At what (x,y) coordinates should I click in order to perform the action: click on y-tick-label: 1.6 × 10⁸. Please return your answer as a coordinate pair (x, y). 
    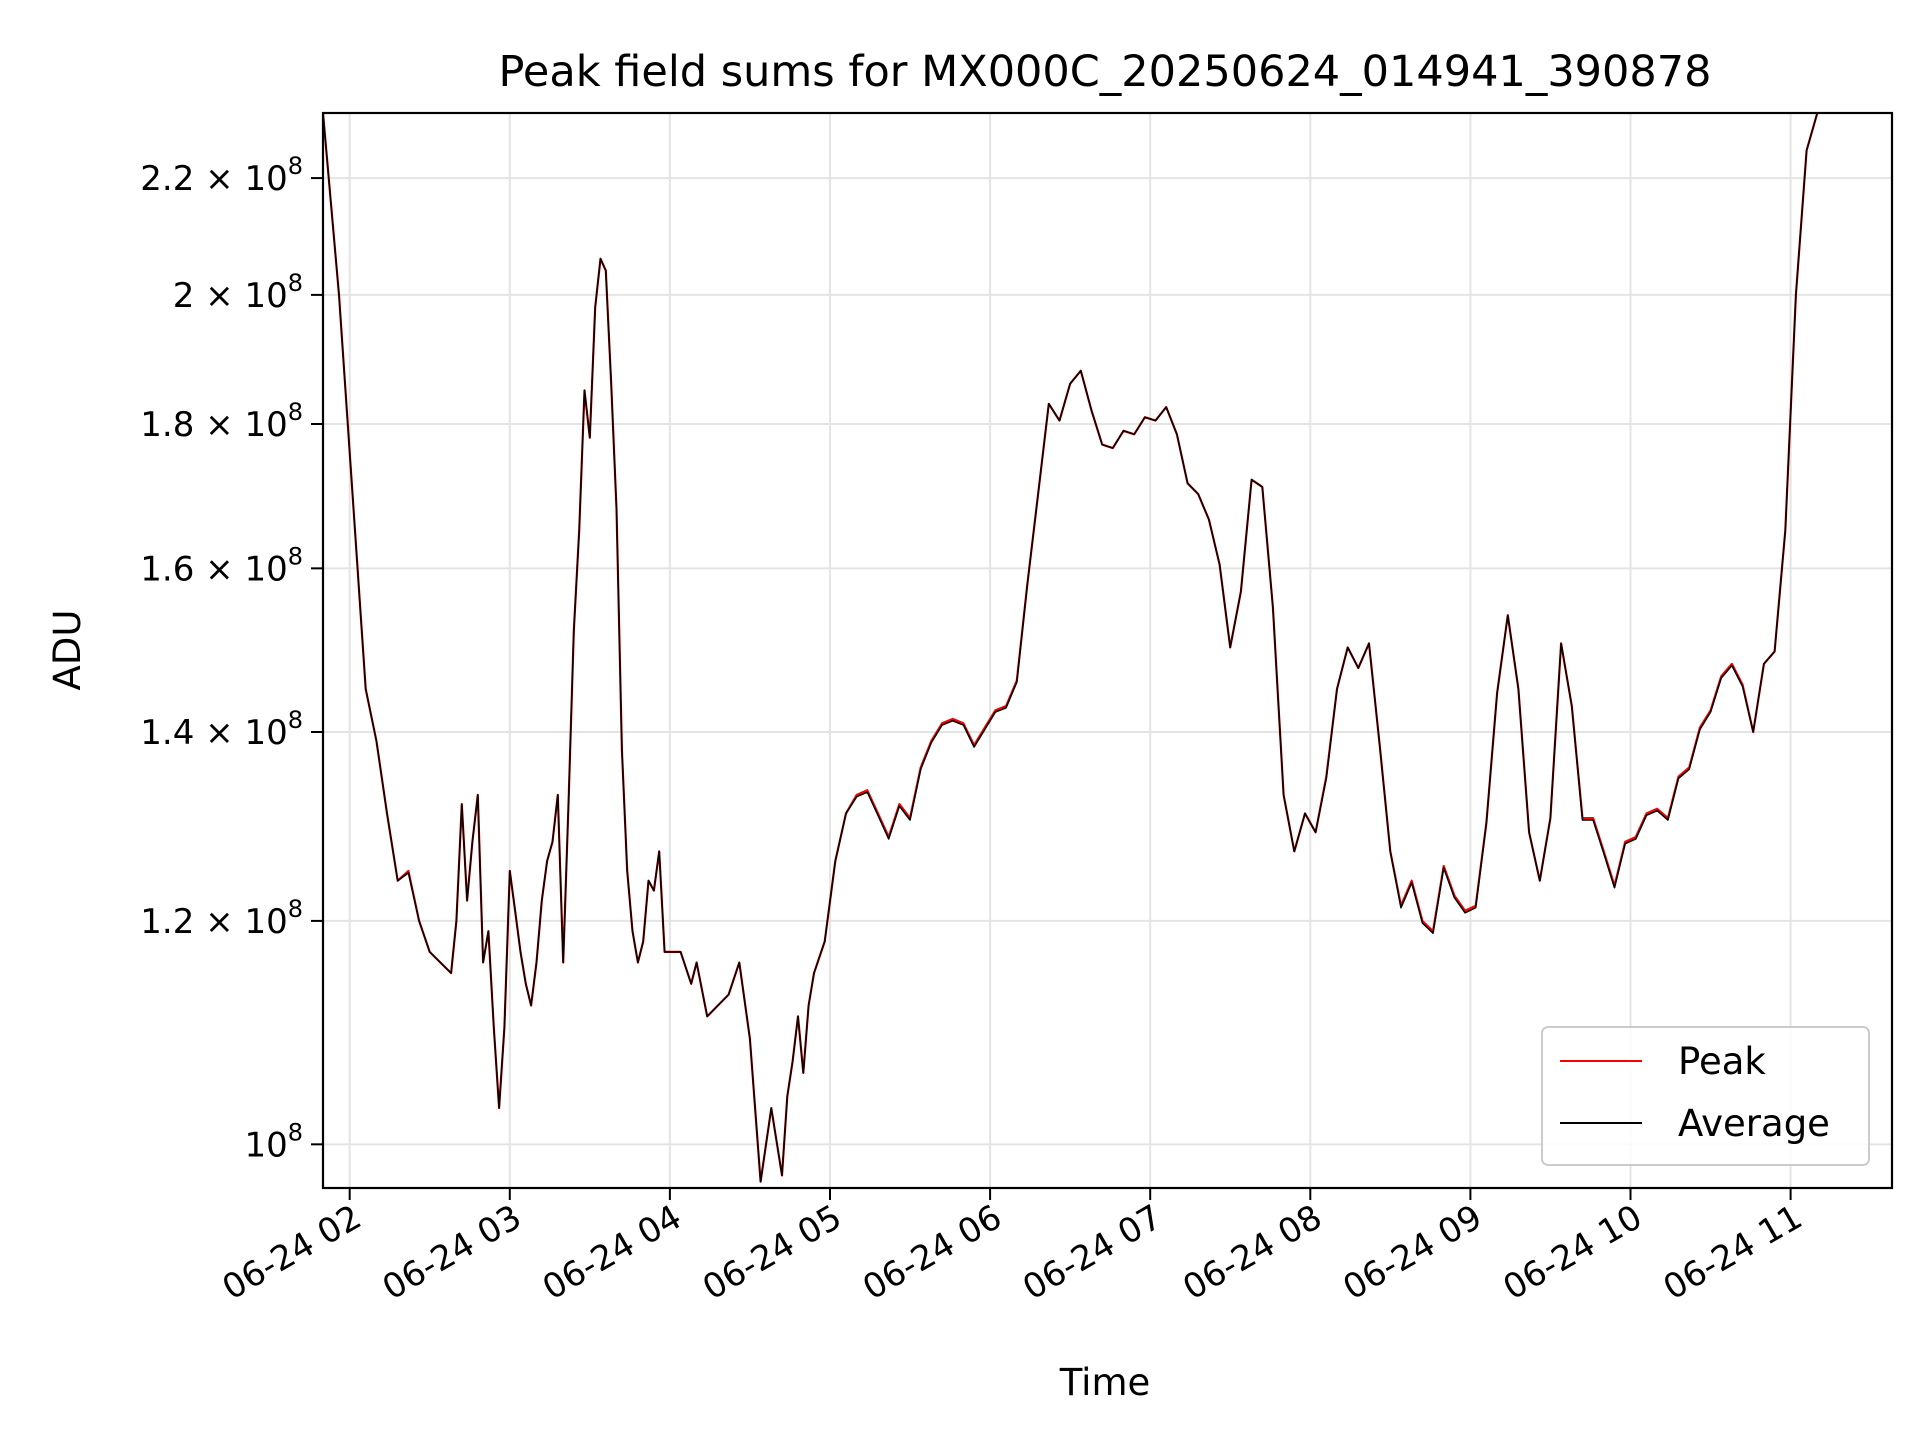
    Looking at the image, I should click on (221, 565).